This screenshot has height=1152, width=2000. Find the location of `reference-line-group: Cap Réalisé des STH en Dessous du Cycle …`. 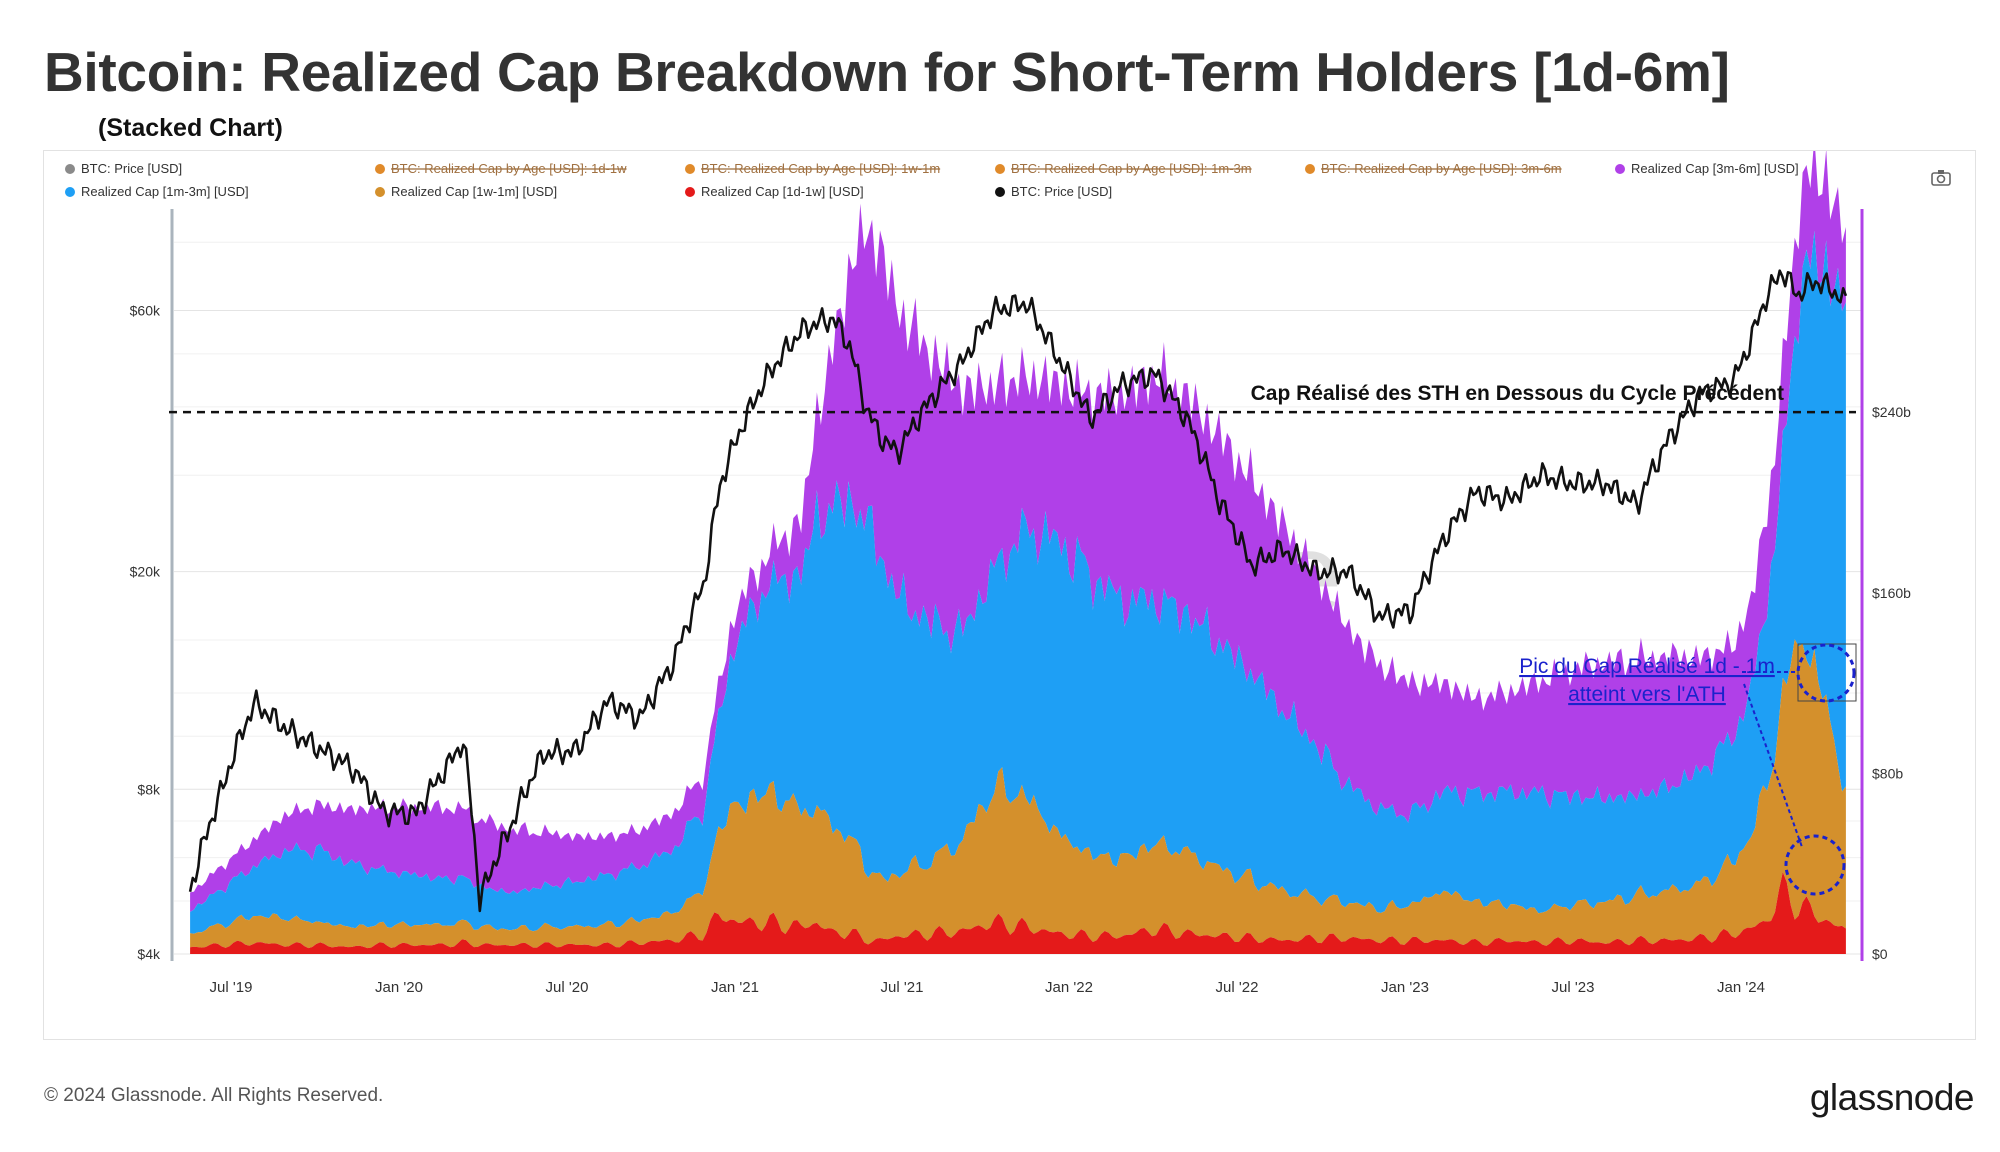

reference-line-group: Cap Réalisé des STH en Dessous du Cycle … is located at coordinates (1012, 398).